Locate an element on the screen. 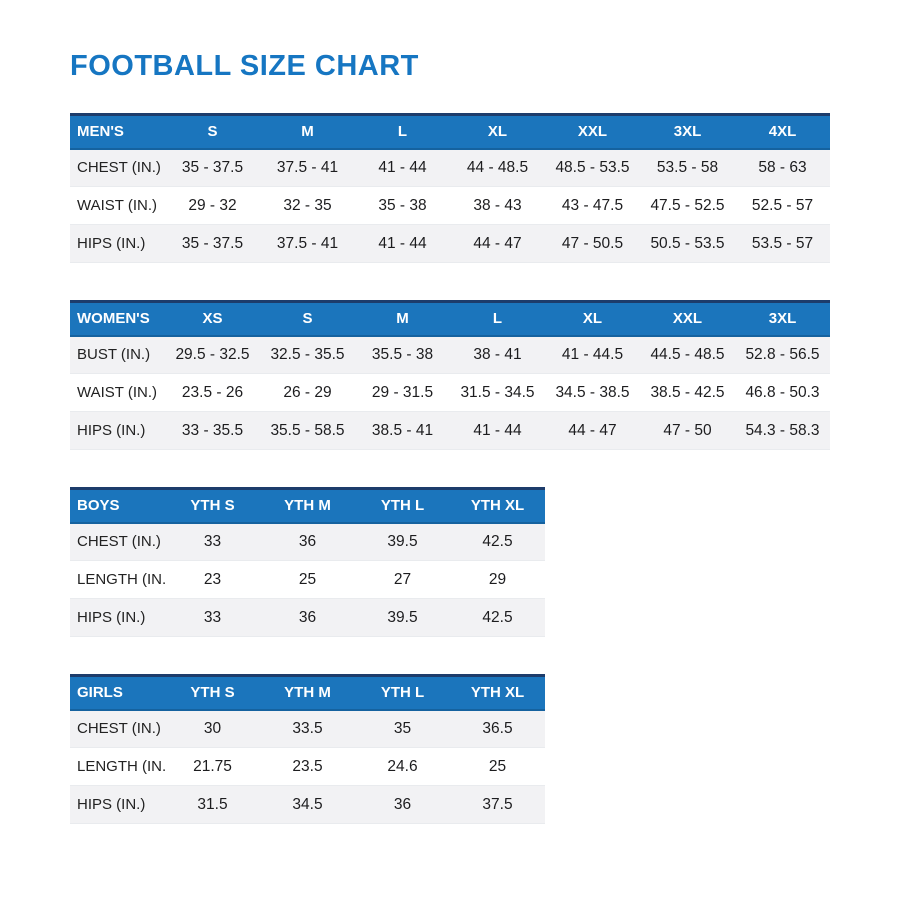 The height and width of the screenshot is (900, 900). table-title-cell: BOYS is located at coordinates (117, 506).